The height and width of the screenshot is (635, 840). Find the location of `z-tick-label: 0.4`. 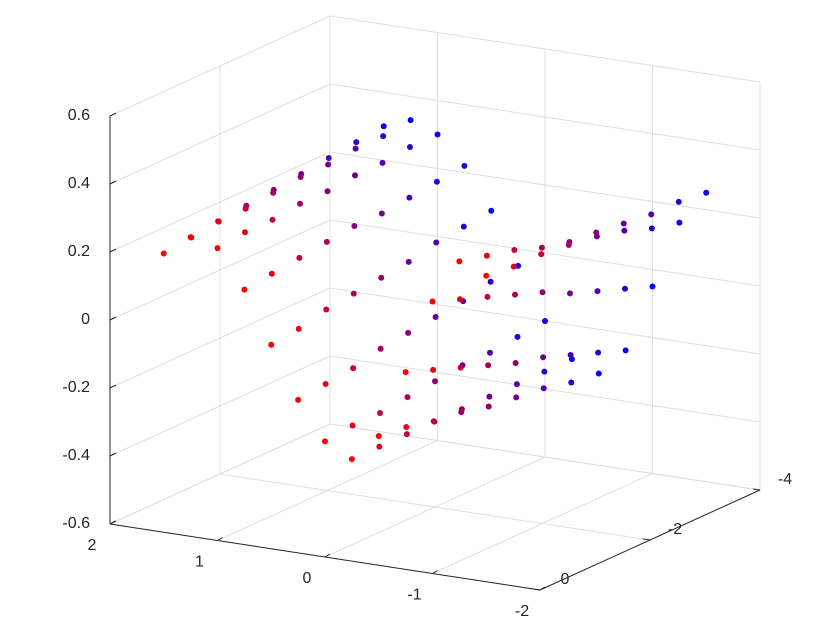

z-tick-label: 0.4 is located at coordinates (79, 183).